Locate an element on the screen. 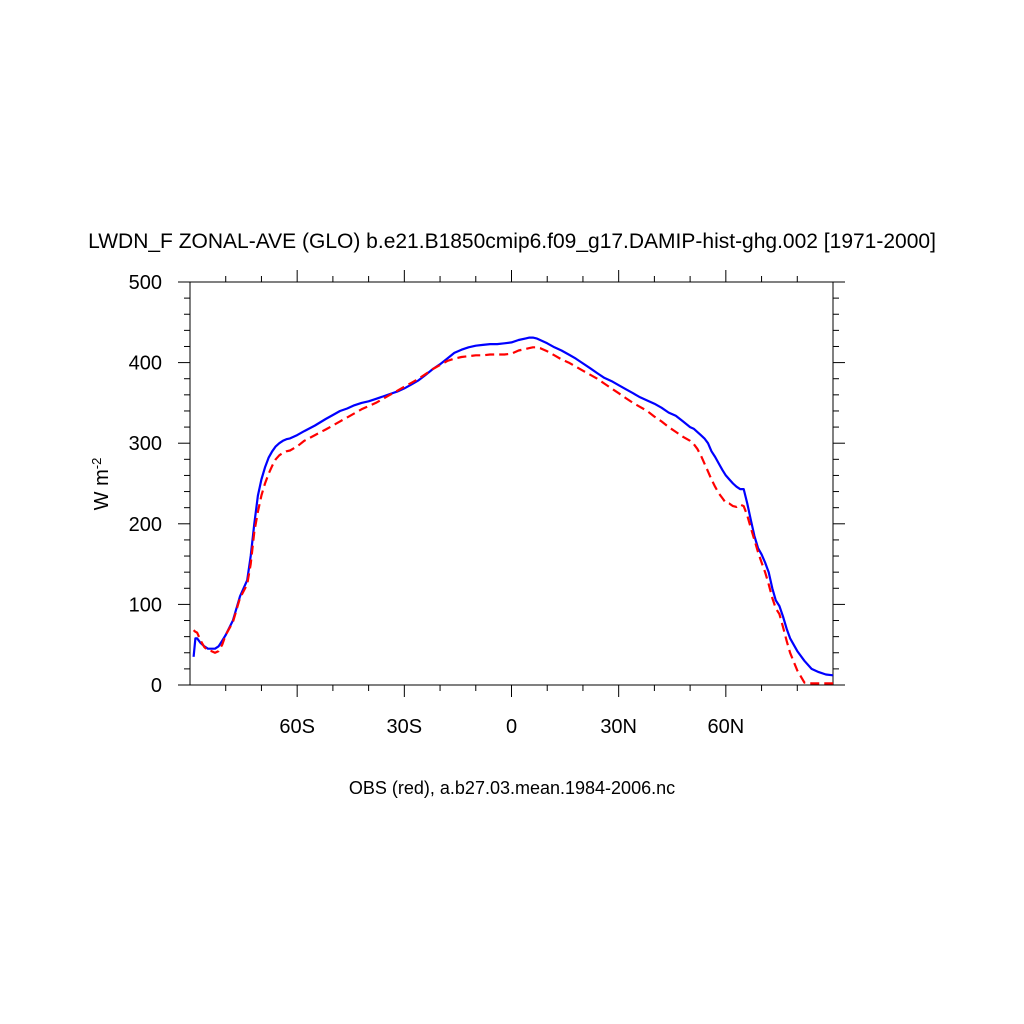  y-tick-label: 0 is located at coordinates (156, 686).